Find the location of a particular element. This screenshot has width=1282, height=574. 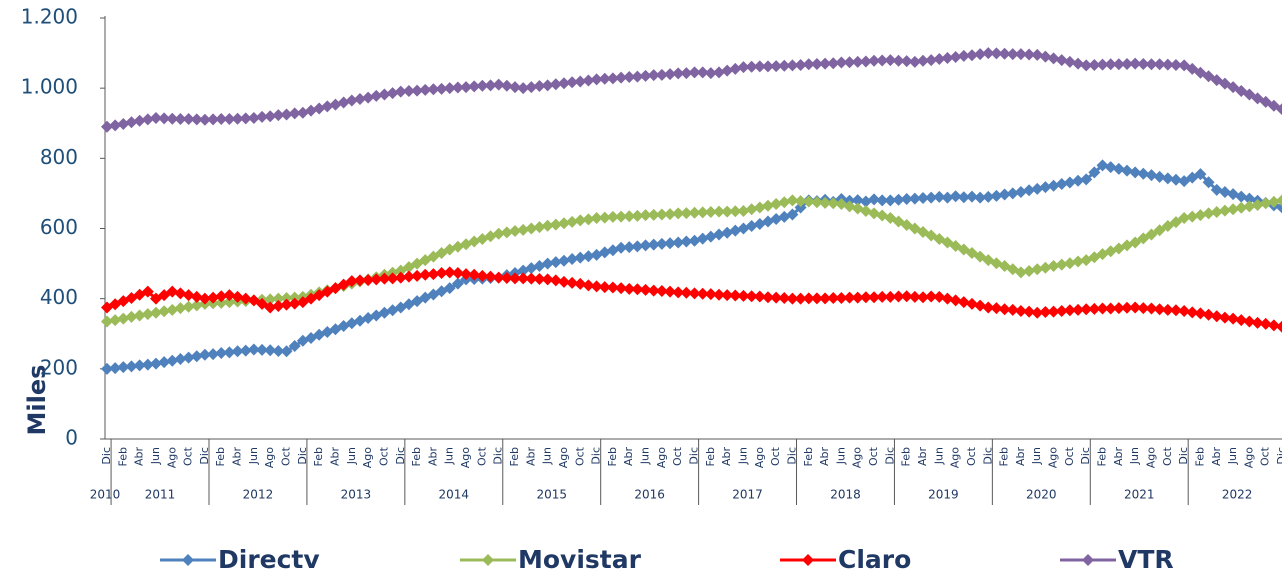

x-tick-label: Ago is located at coordinates (1248, 458).